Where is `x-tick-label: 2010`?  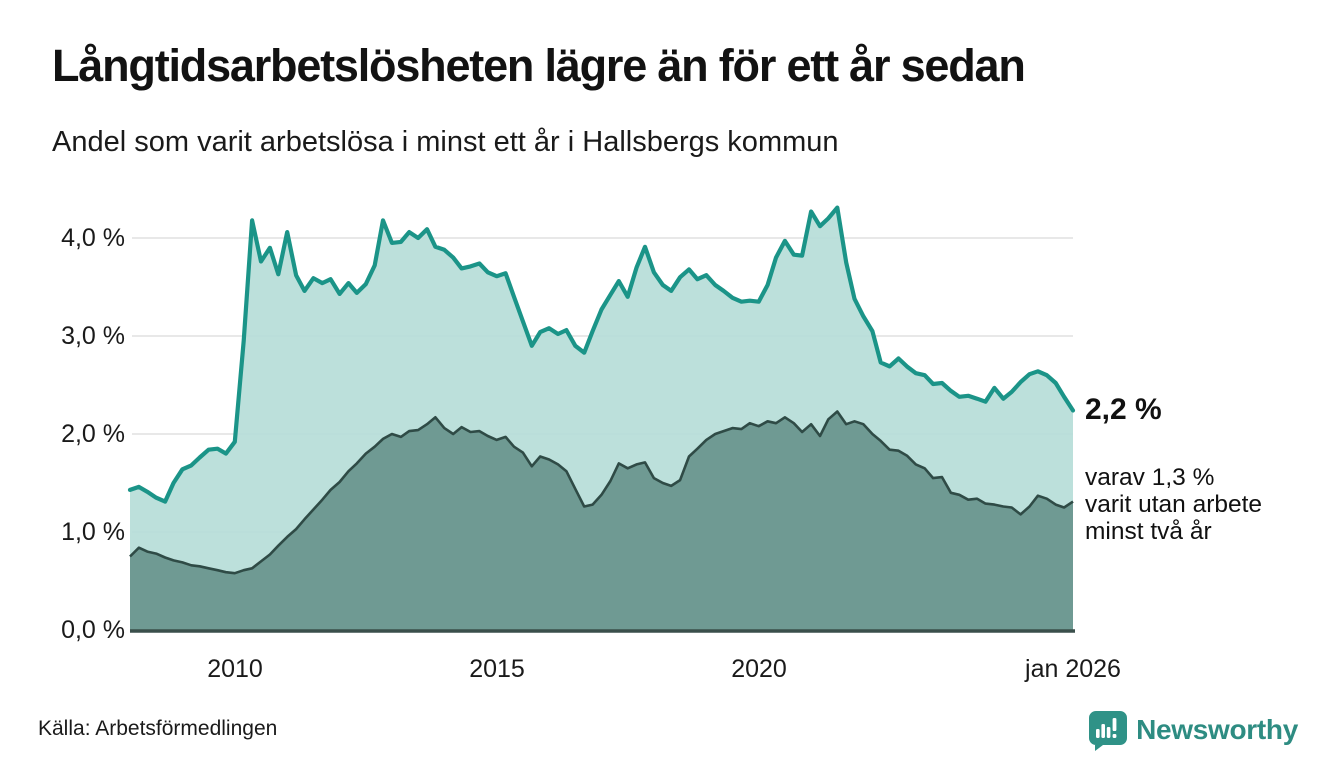 x-tick-label: 2010 is located at coordinates (235, 669).